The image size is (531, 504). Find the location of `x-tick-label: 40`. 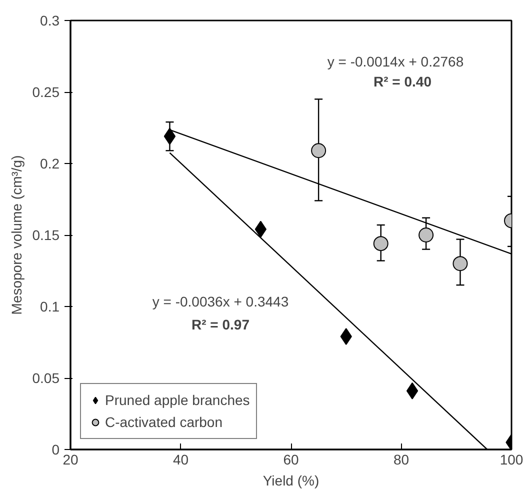

x-tick-label: 40 is located at coordinates (180, 460).